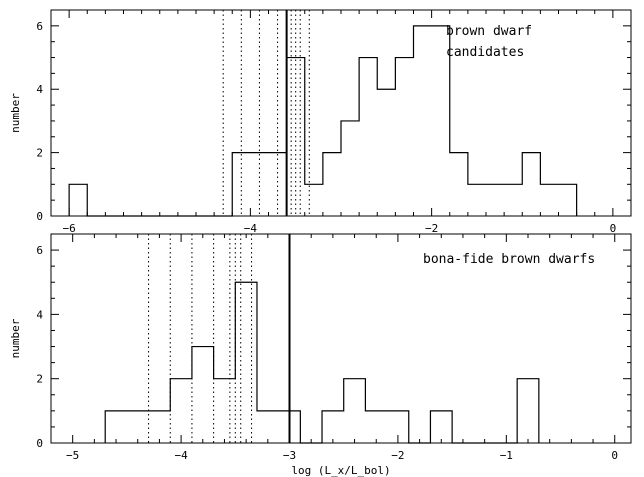 The height and width of the screenshot is (477, 644). I want to click on panel-label: candidates, so click(485, 52).